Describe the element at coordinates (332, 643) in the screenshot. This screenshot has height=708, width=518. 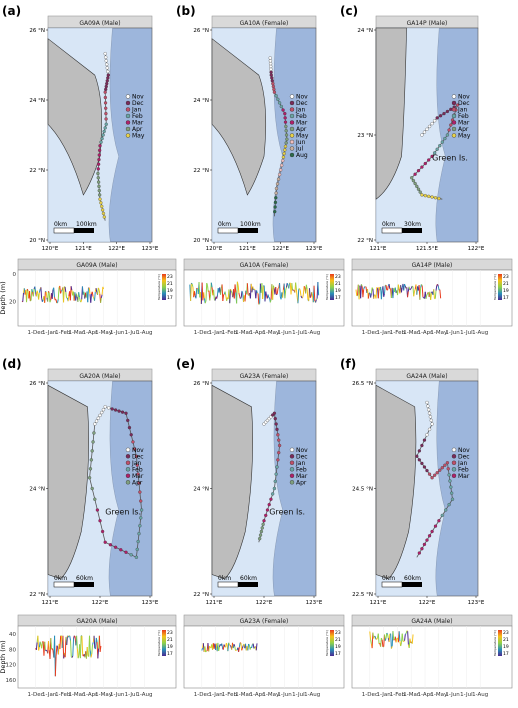
I see `temperature-colorbar` at that location.